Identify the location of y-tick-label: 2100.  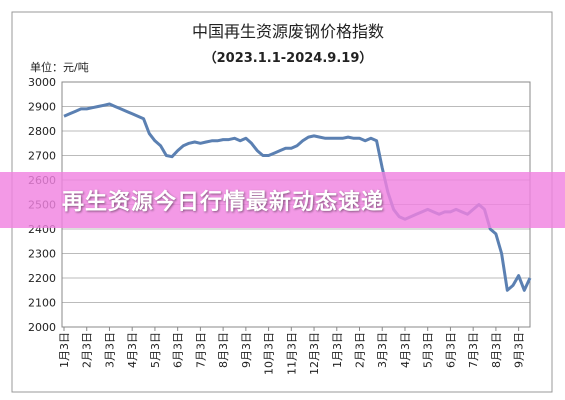
(42, 303).